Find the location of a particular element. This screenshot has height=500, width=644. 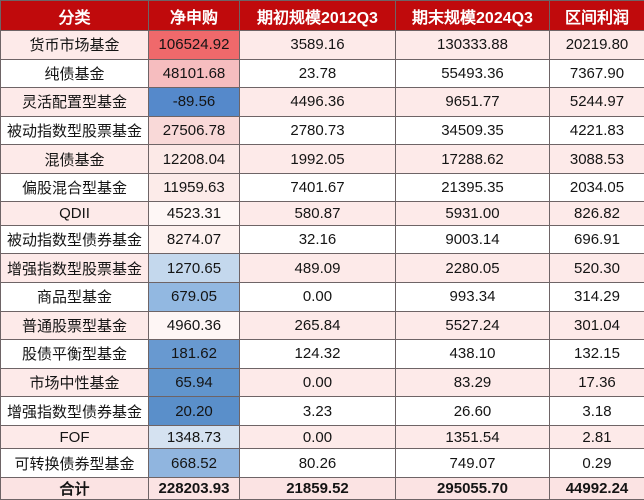

category-cell: QDII is located at coordinates (74, 213).